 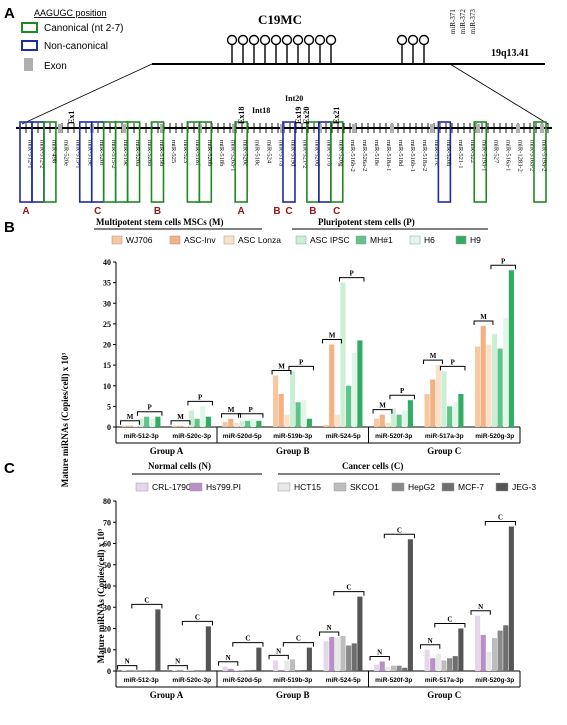 What do you see at coordinates (107, 501) in the screenshot?
I see `y-tick-label: 80` at bounding box center [107, 501].